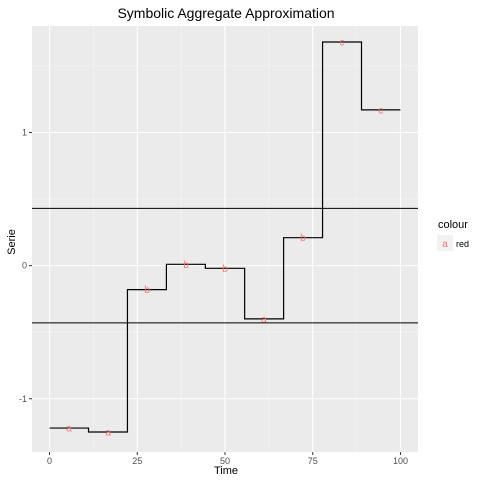 This screenshot has height=480, width=480. What do you see at coordinates (137, 461) in the screenshot?
I see `x-tick-label: 25` at bounding box center [137, 461].